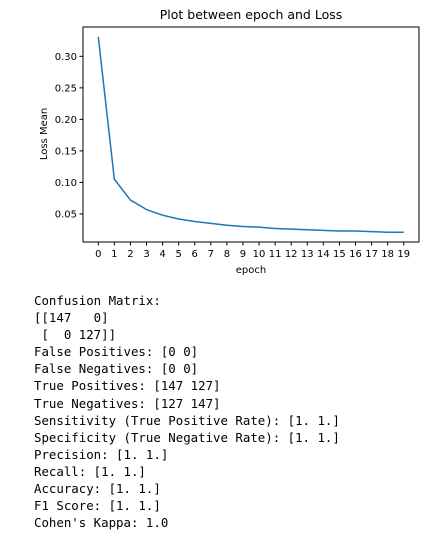 This screenshot has width=446, height=536. I want to click on output-line: False Negatives: [0 0], so click(116, 369).